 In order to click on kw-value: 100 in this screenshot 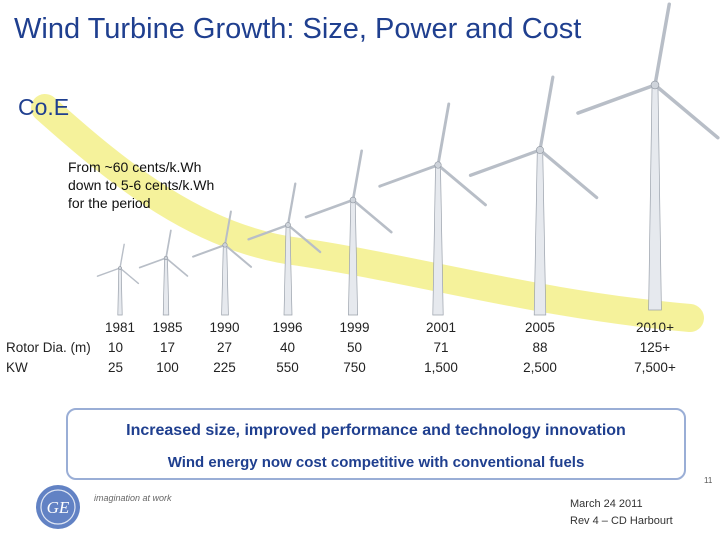, I will do `click(167, 367)`.